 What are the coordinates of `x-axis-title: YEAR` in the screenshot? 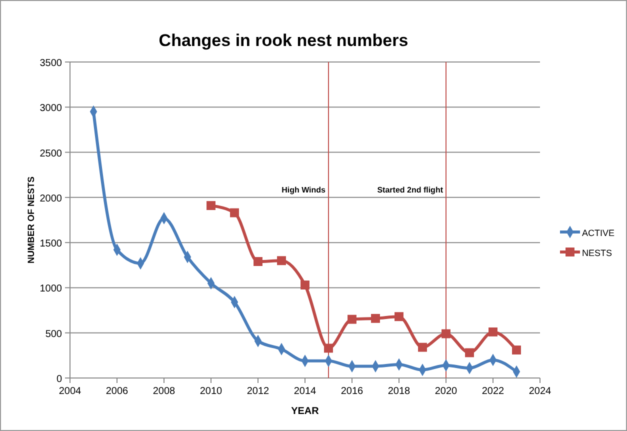 It's located at (305, 411).